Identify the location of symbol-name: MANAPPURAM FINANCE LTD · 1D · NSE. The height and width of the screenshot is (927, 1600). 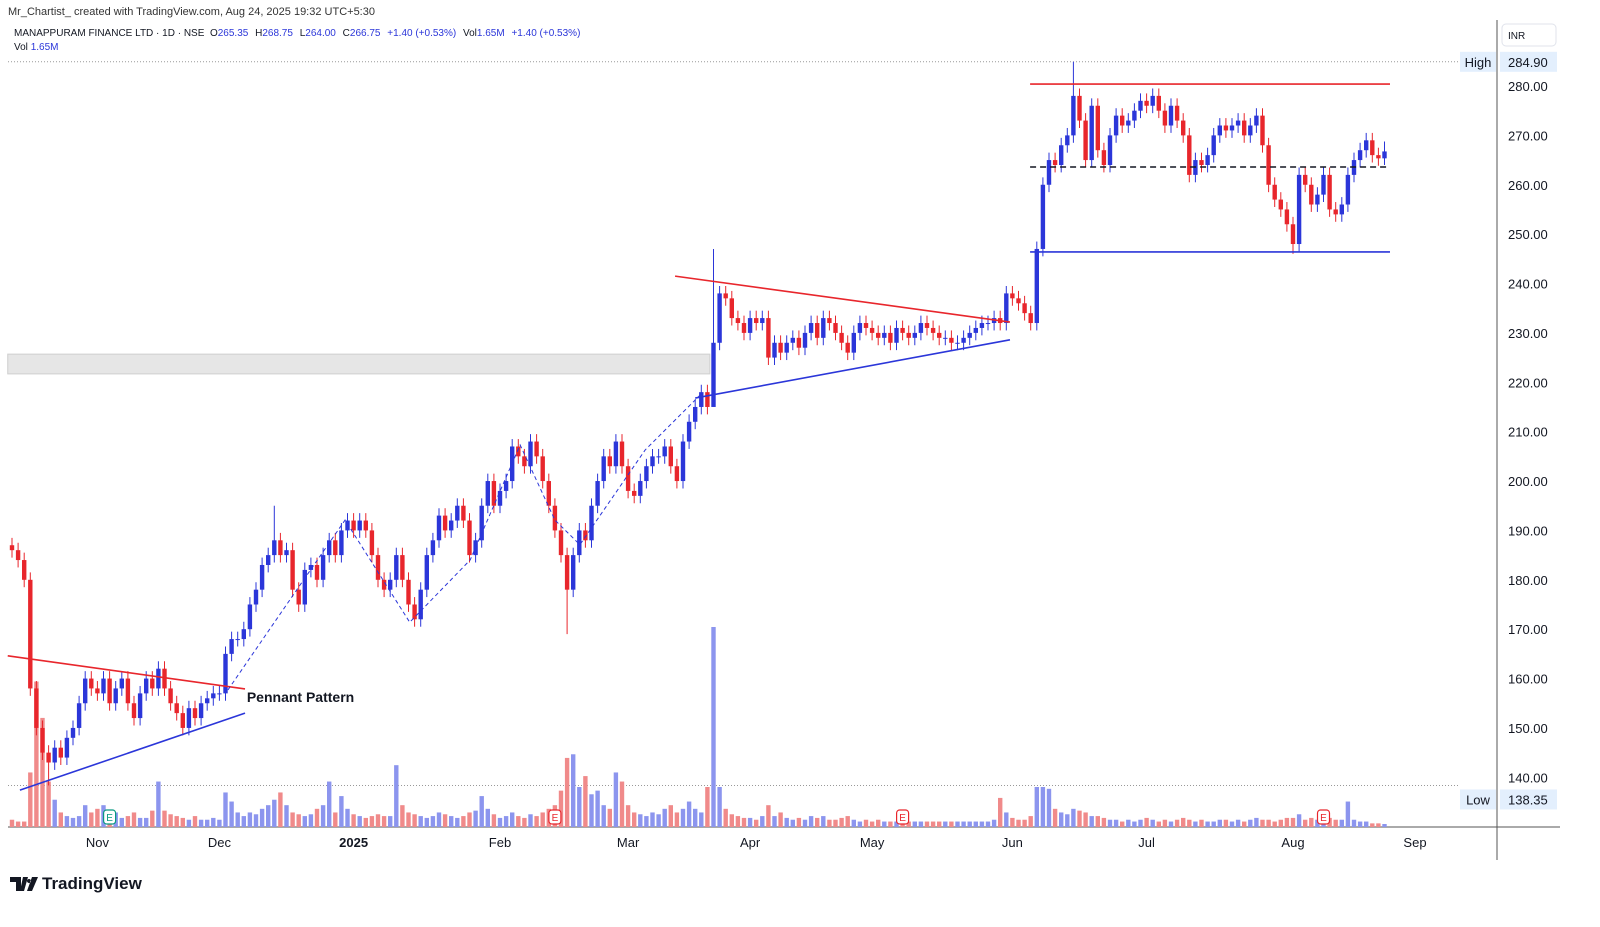
(109, 33).